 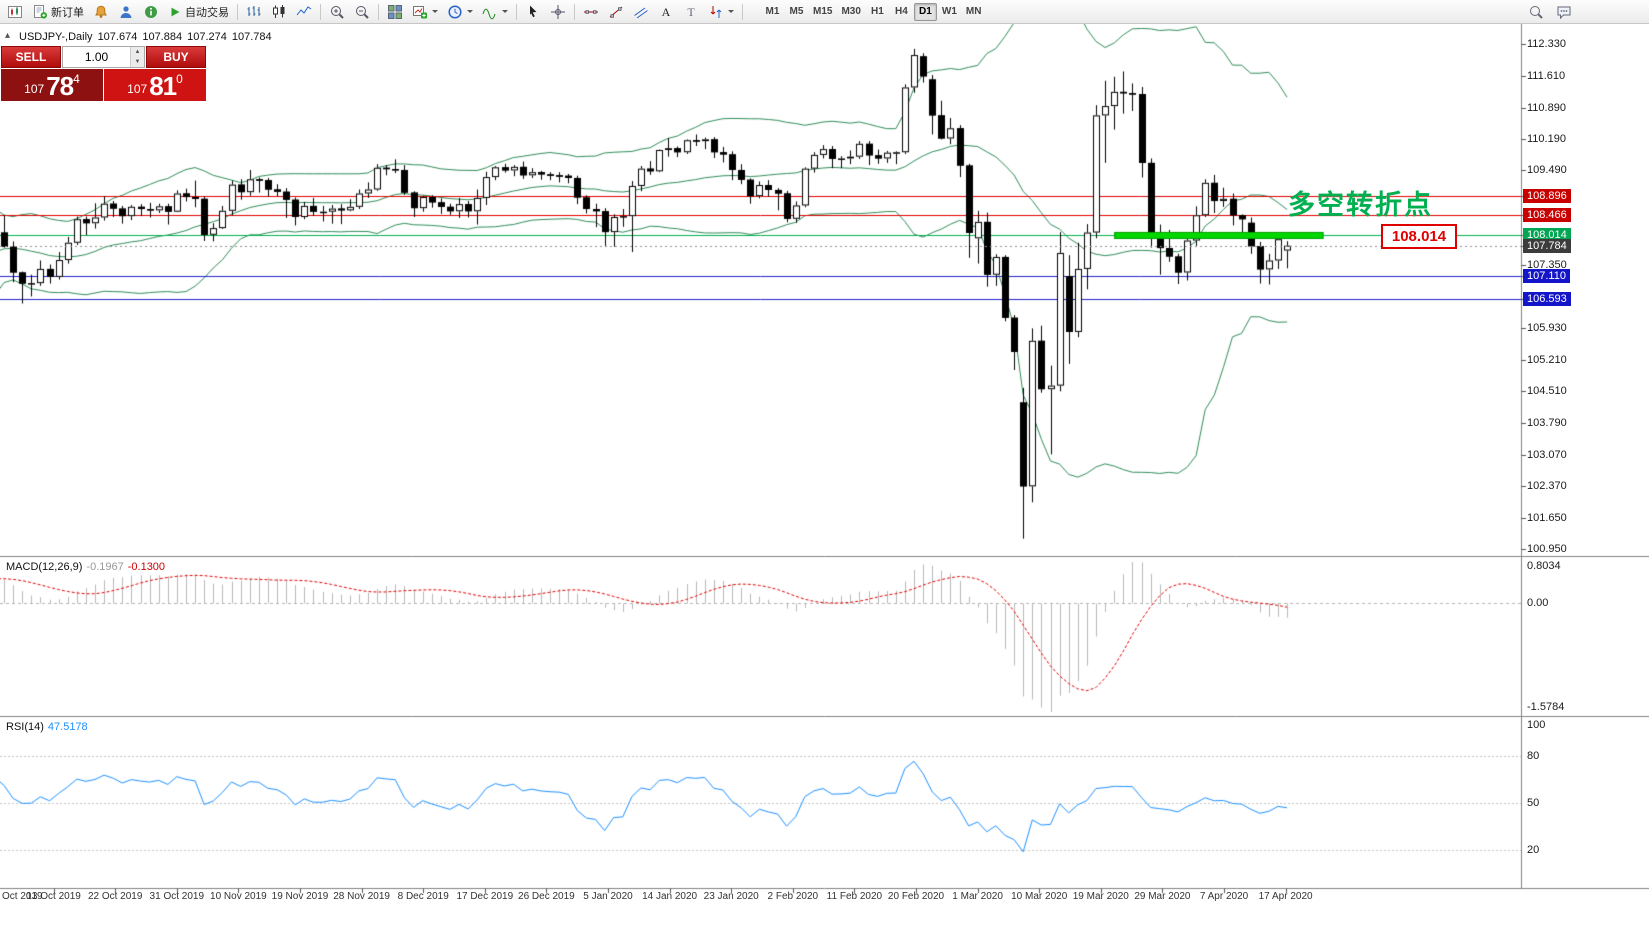 What do you see at coordinates (395, 12) in the screenshot?
I see `tile-windows-icon` at bounding box center [395, 12].